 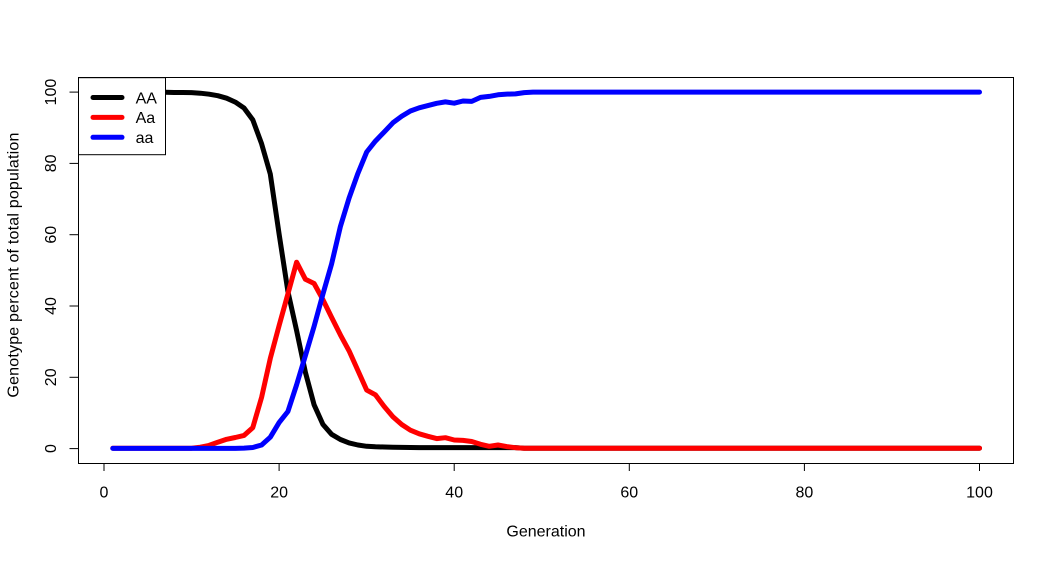 I want to click on svg-text:Genotype percent of total popu: Genotype percent of total population, so click(x=14, y=264).